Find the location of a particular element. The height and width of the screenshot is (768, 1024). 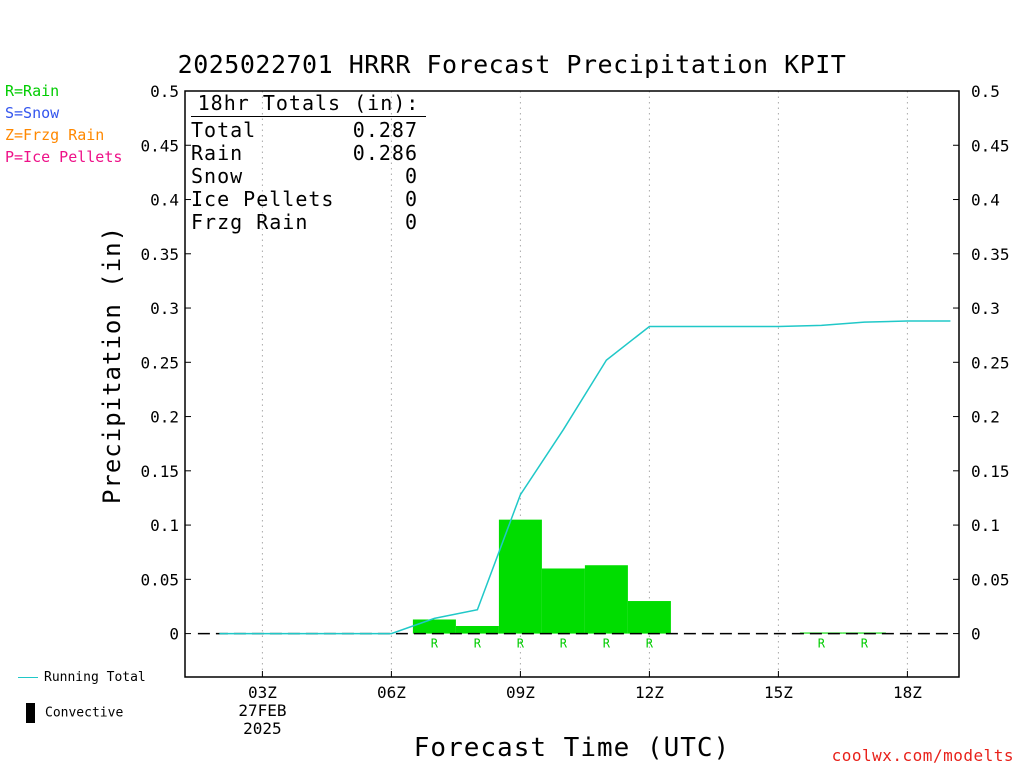

credit-text: coolwx.com/modelts is located at coordinates (922, 755).